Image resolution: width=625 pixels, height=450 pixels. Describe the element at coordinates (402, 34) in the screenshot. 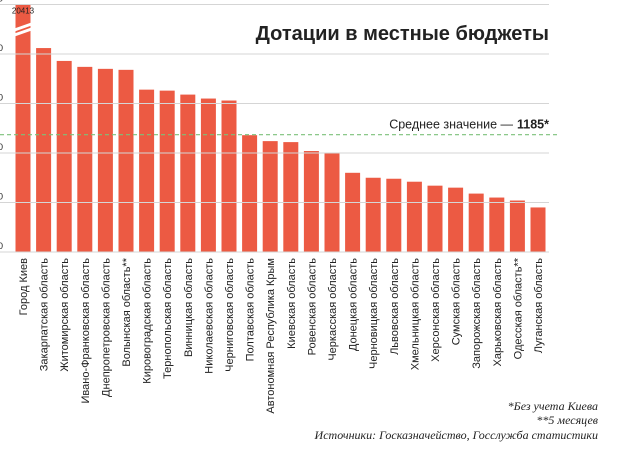

I see `chart-title: Дотации в местные бюджеты` at that location.